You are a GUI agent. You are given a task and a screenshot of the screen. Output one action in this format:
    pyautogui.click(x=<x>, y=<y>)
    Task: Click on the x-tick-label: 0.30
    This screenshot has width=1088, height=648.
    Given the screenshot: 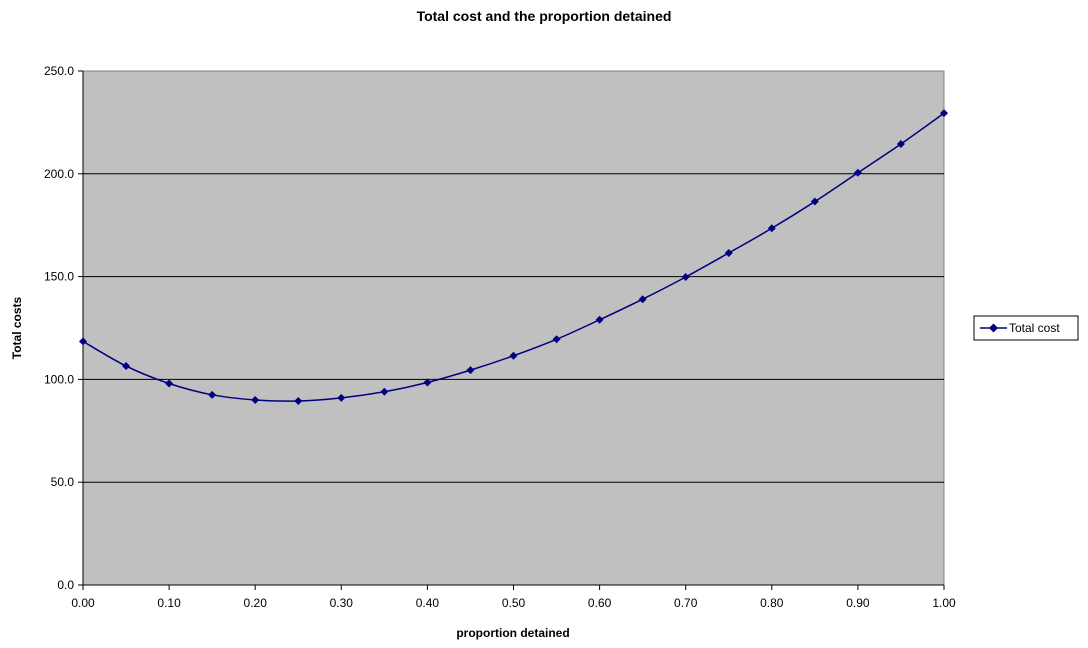 What is the action you would take?
    pyautogui.click(x=342, y=603)
    